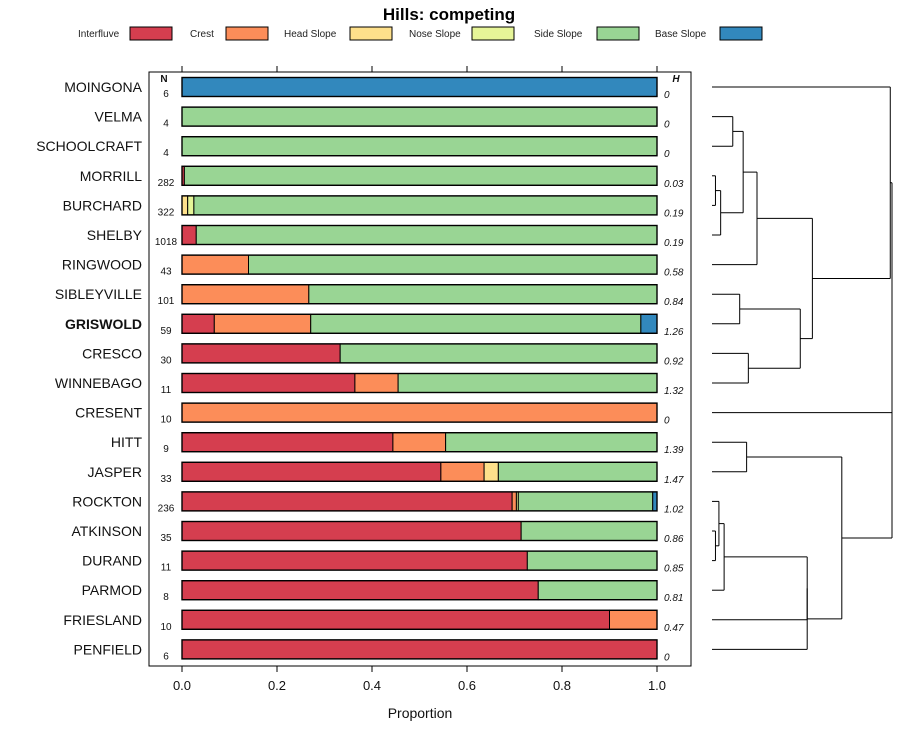 The image size is (900, 740). I want to click on bar-outline-ringwood, so click(419, 264).